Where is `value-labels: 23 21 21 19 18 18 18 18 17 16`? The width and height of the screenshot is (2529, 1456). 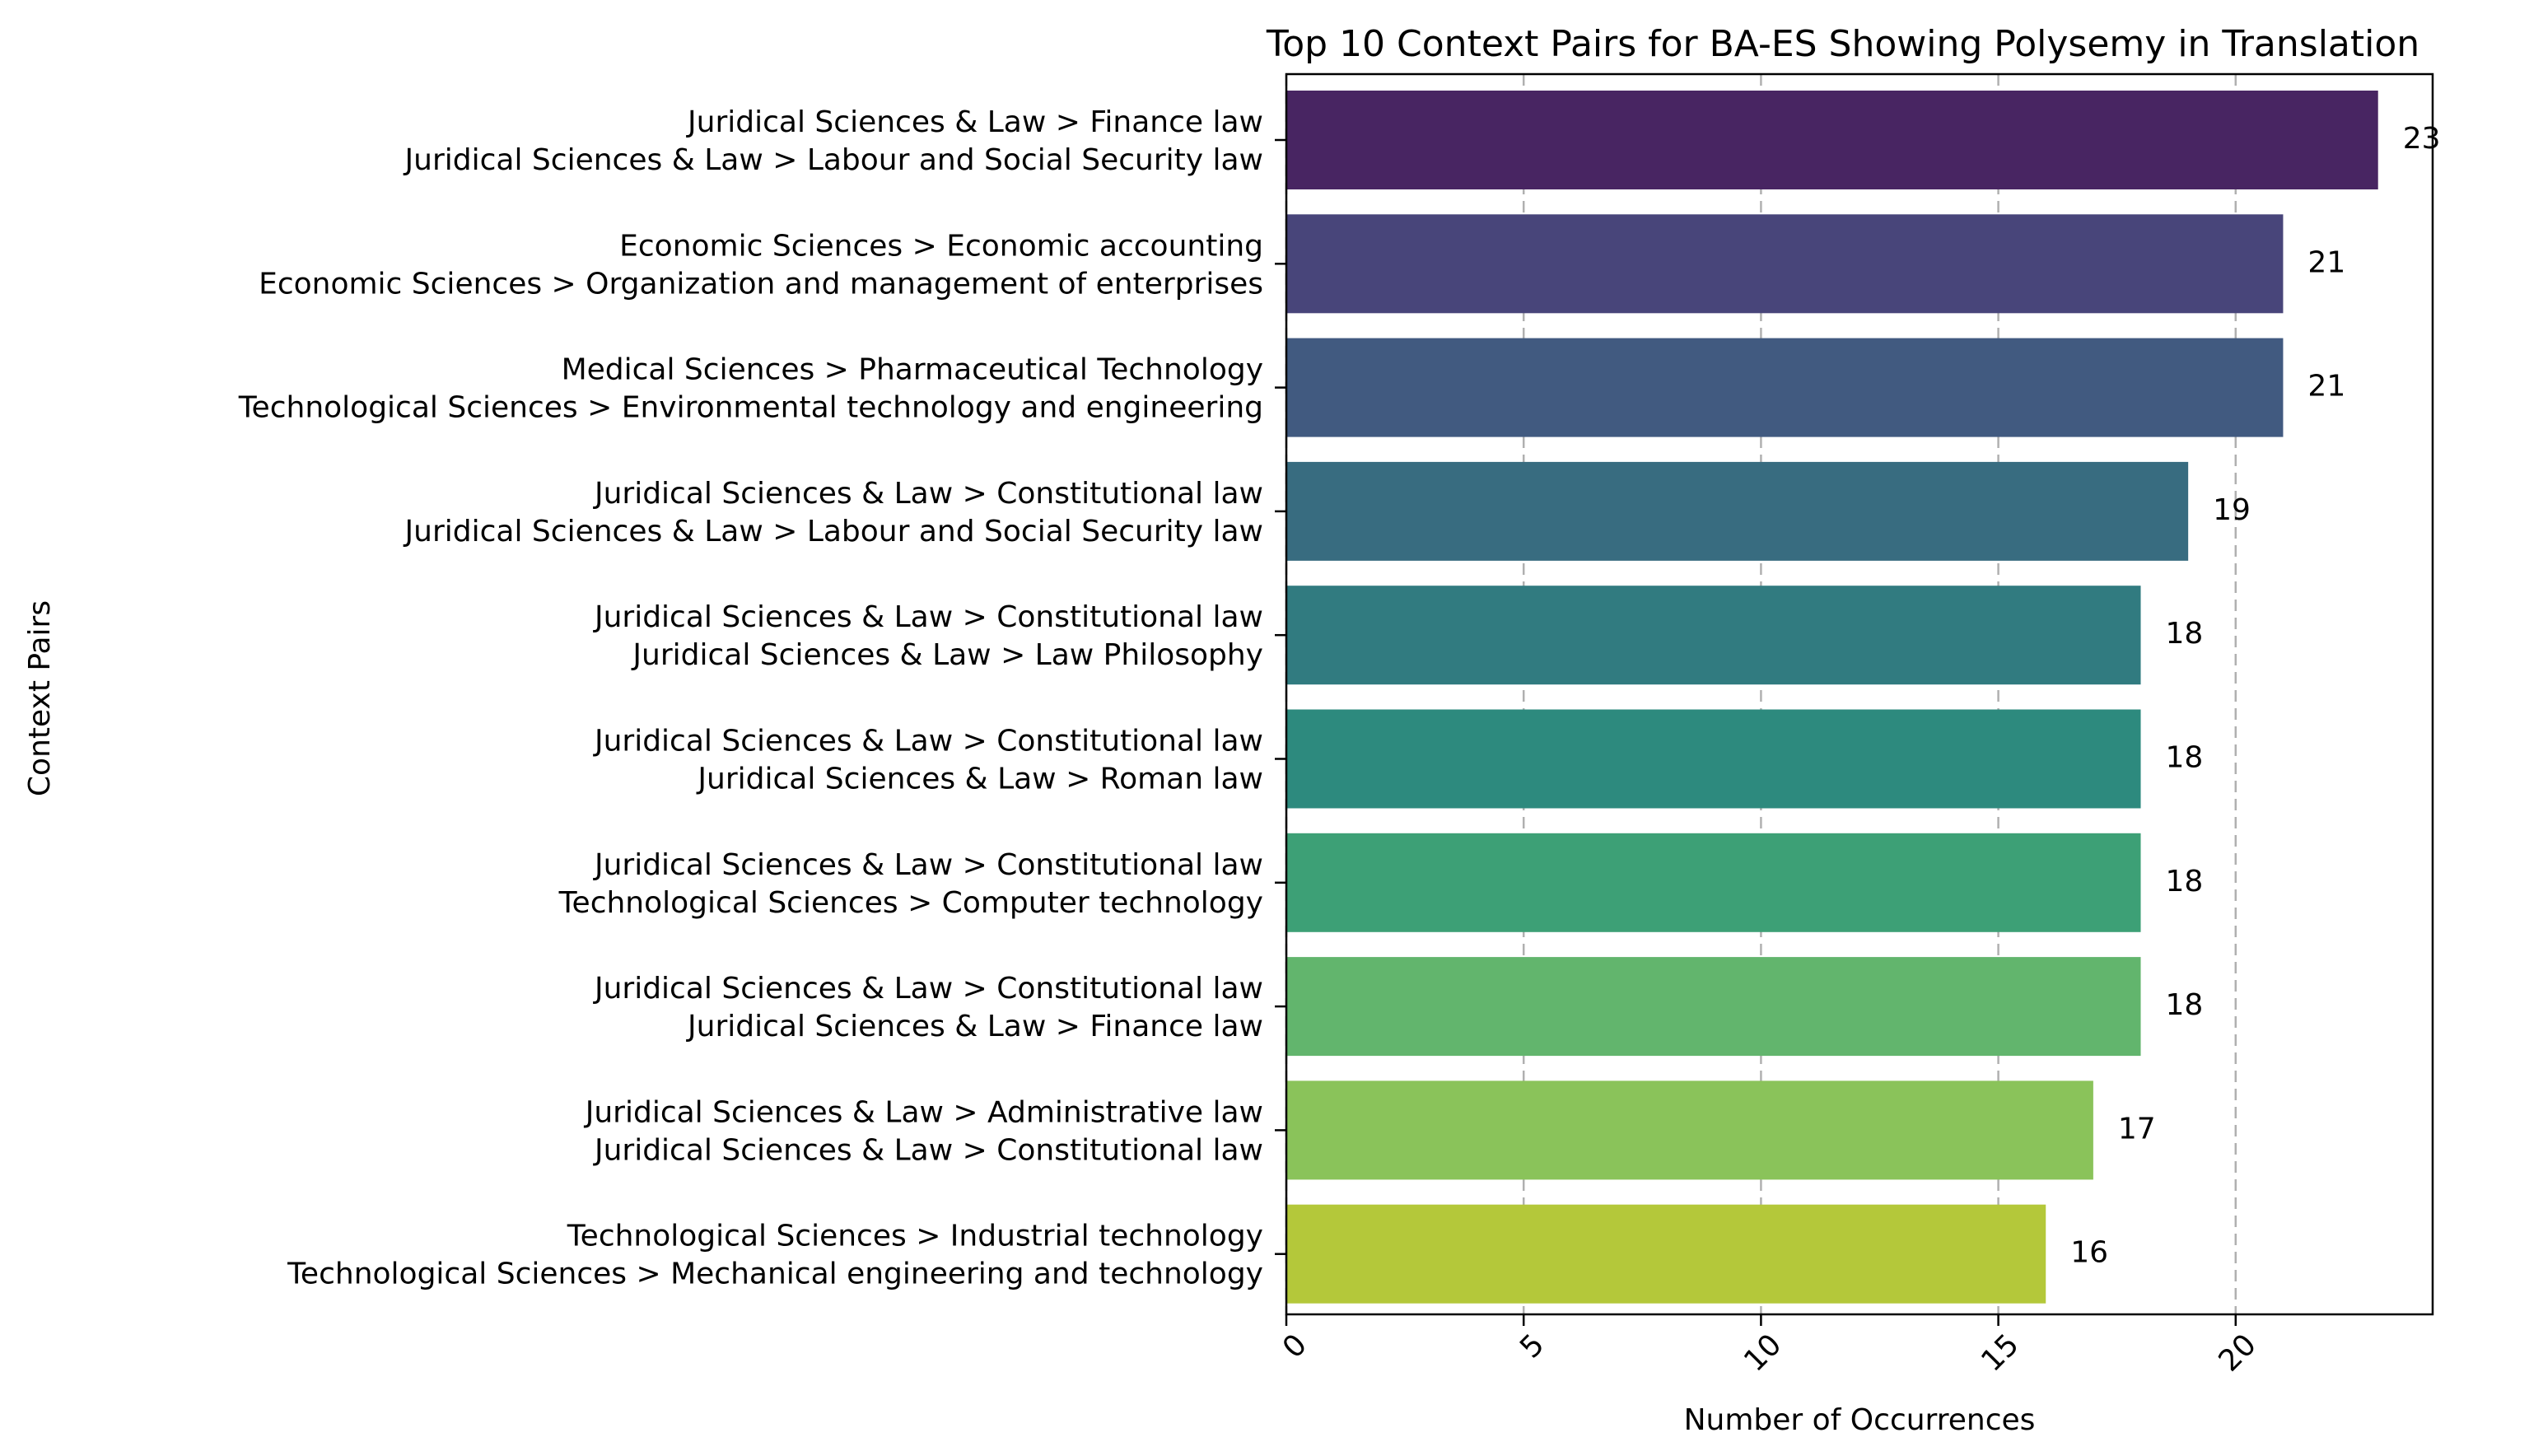 value-labels: 23 21 21 19 18 18 18 18 17 16 is located at coordinates (2255, 696).